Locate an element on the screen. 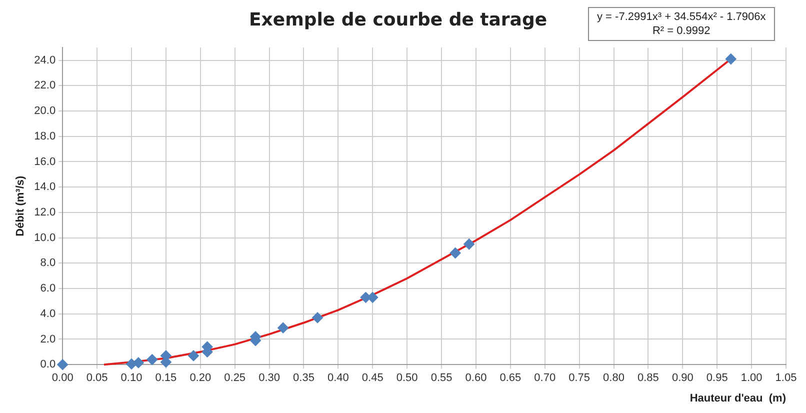 This screenshot has width=806, height=413. x-tick-label: 1.05 is located at coordinates (786, 378).